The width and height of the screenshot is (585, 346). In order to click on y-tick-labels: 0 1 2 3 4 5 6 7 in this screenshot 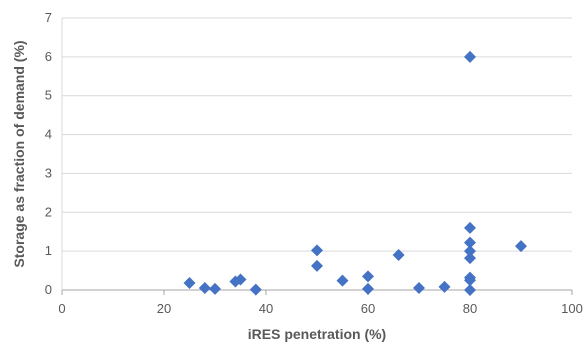, I will do `click(48, 153)`.